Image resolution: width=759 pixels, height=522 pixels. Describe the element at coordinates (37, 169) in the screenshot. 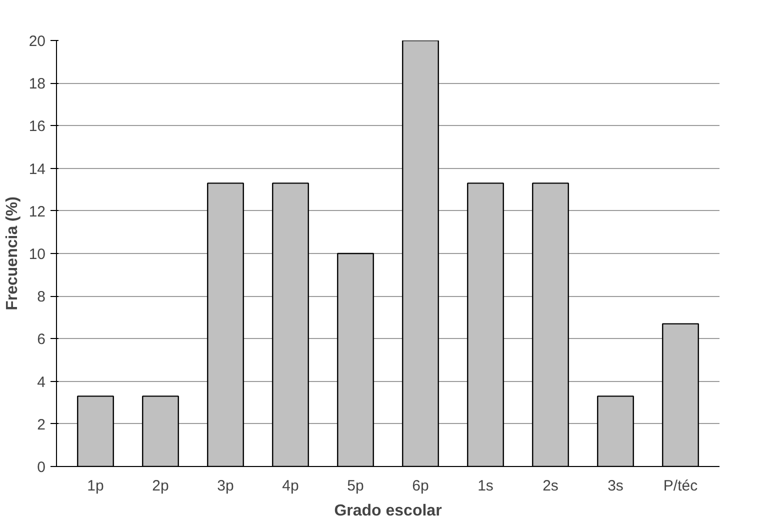

I see `y-tick-label: 14` at that location.